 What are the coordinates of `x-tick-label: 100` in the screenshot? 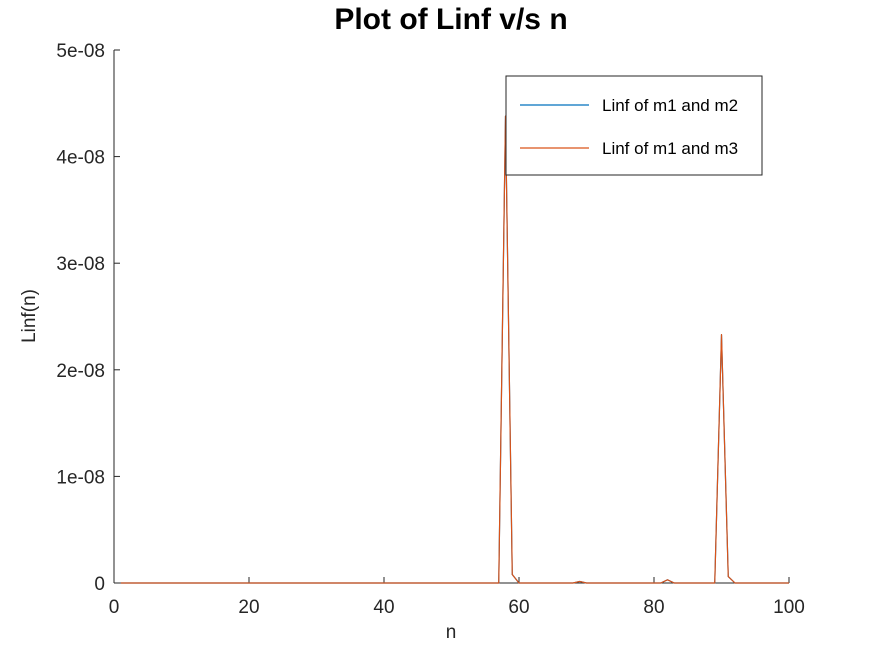 It's located at (789, 607).